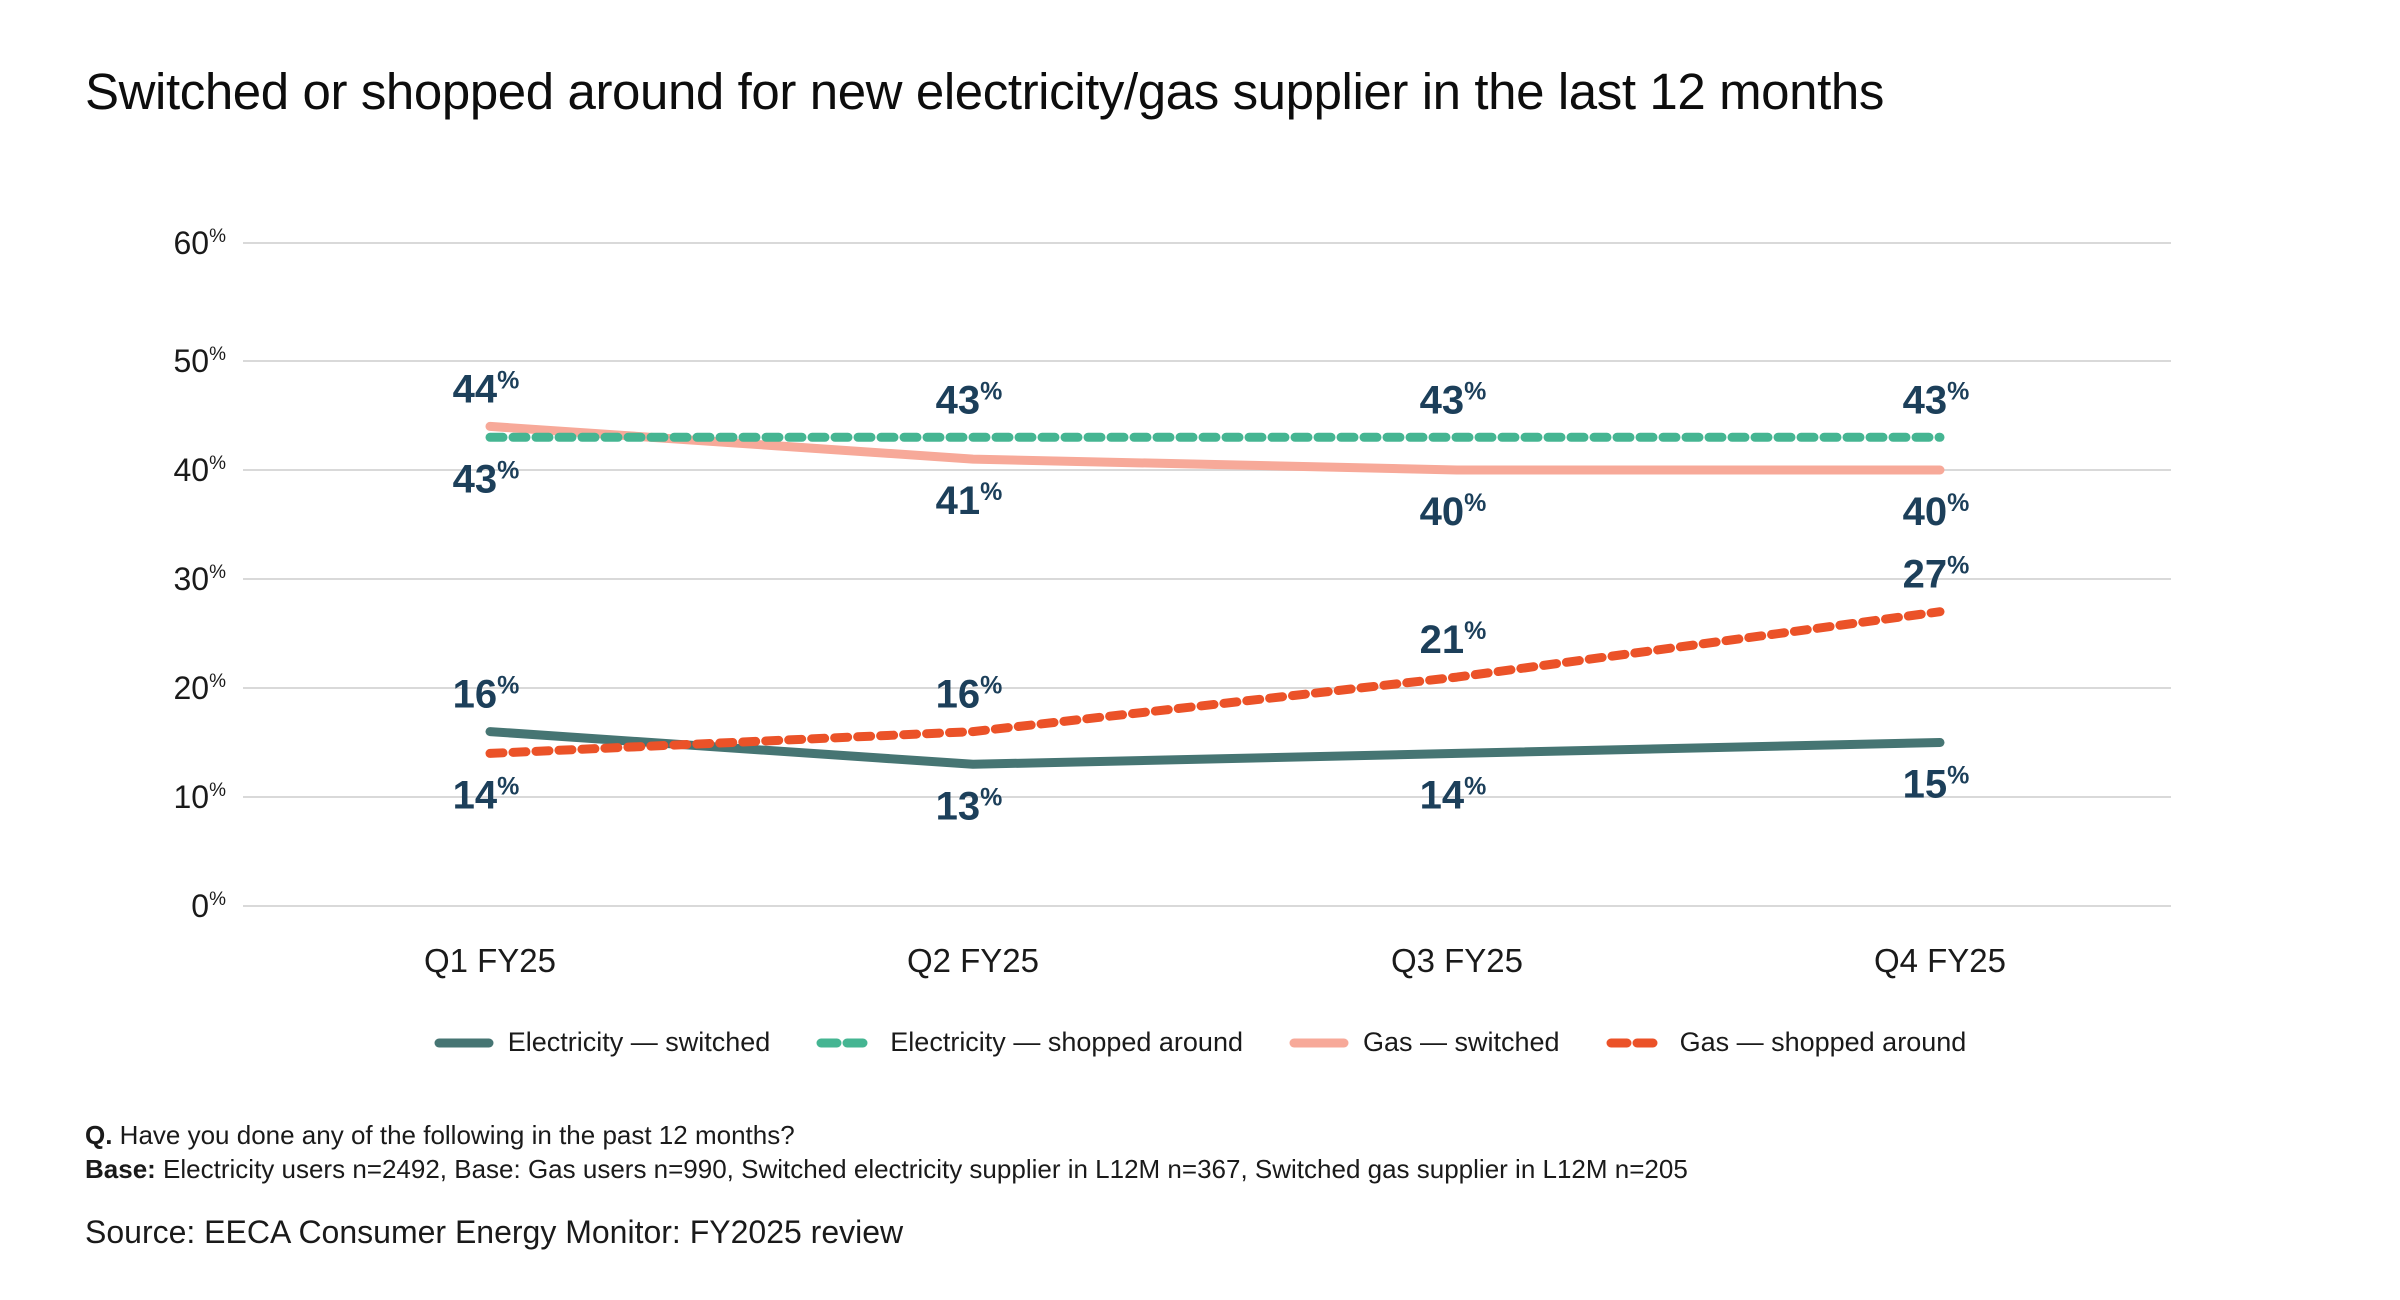 The image size is (2400, 1300). Describe the element at coordinates (1066, 1042) in the screenshot. I see `legend-label: Electricity — shopped around` at that location.